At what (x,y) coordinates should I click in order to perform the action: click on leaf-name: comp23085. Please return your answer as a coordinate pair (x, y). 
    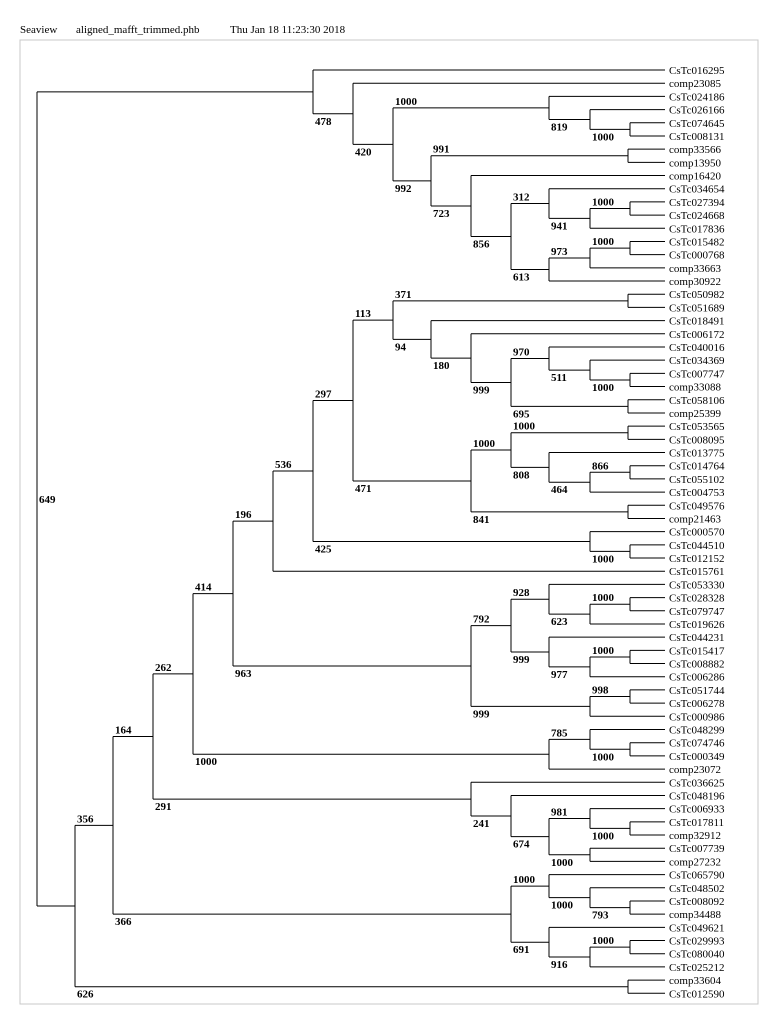
    Looking at the image, I should click on (695, 84).